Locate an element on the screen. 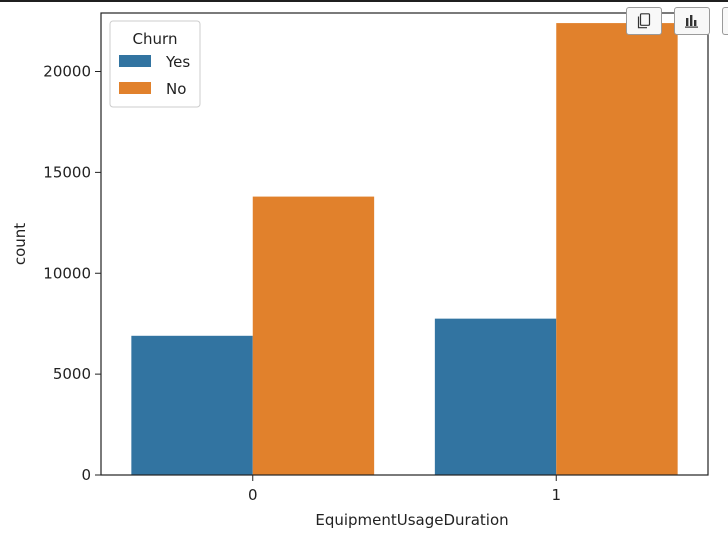  y-tick-label: 10000 is located at coordinates (67, 273).